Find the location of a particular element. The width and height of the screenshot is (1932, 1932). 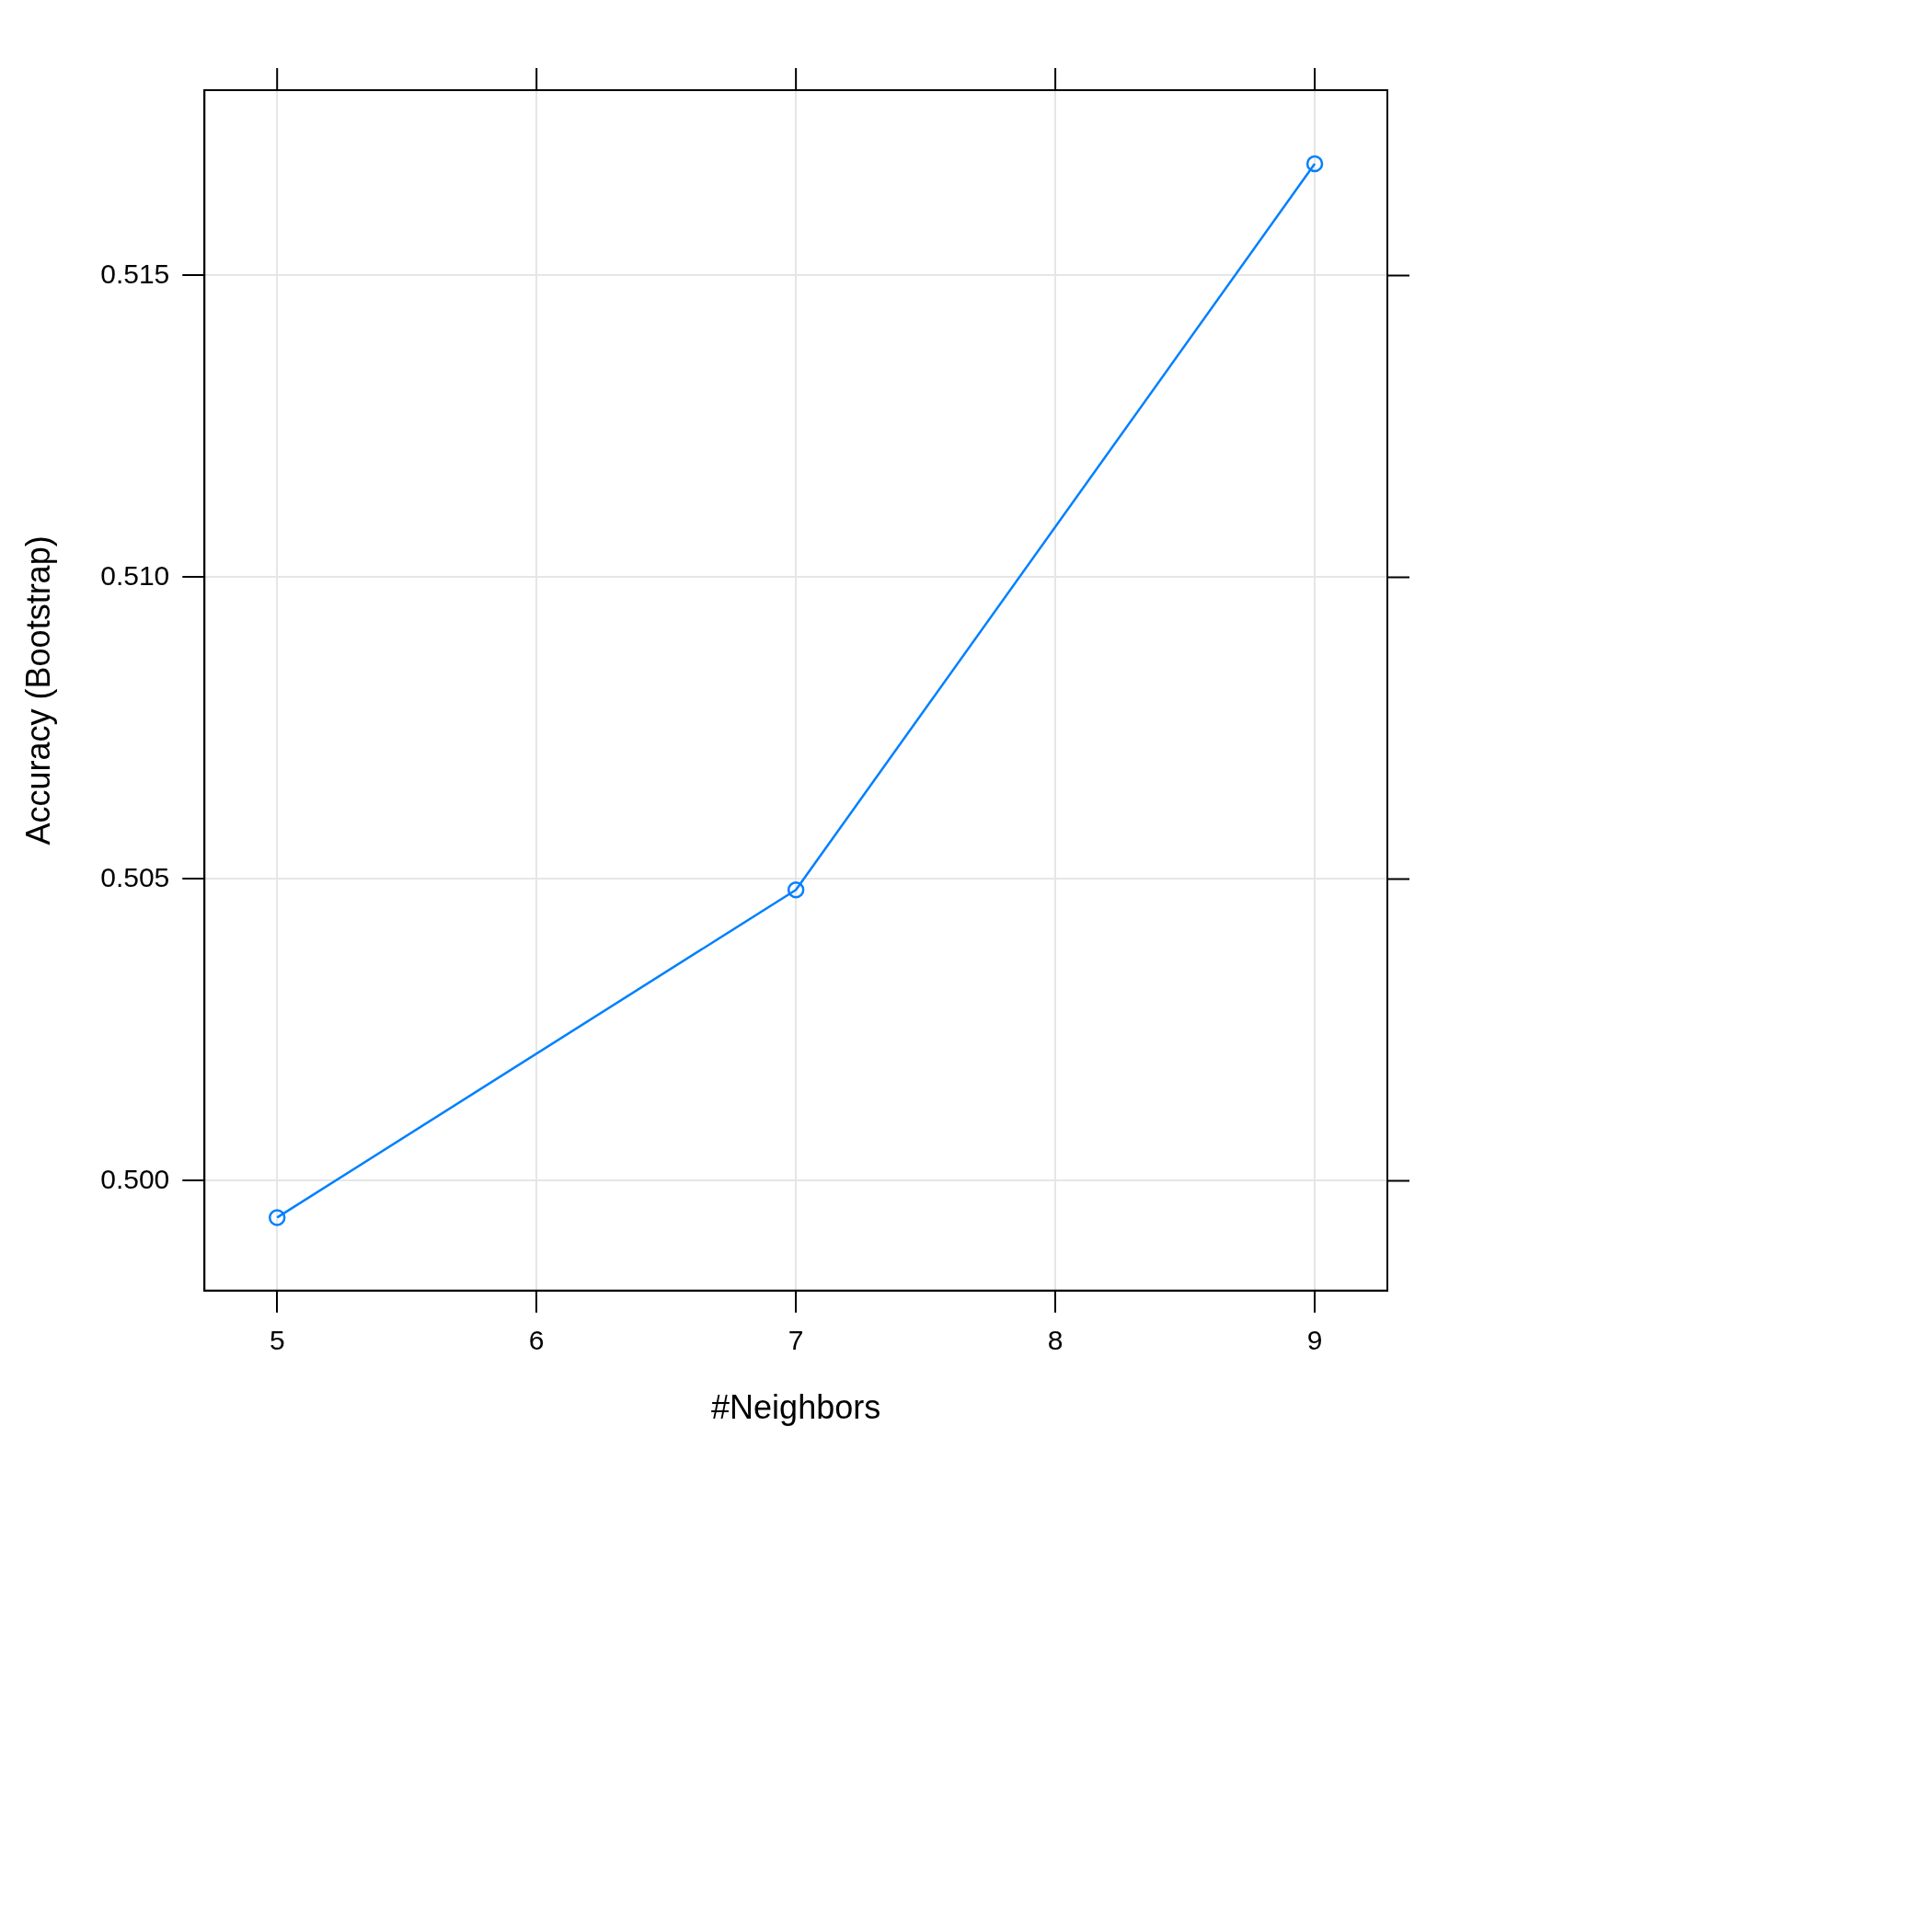

y-tick-label: 0.515 is located at coordinates (135, 273).